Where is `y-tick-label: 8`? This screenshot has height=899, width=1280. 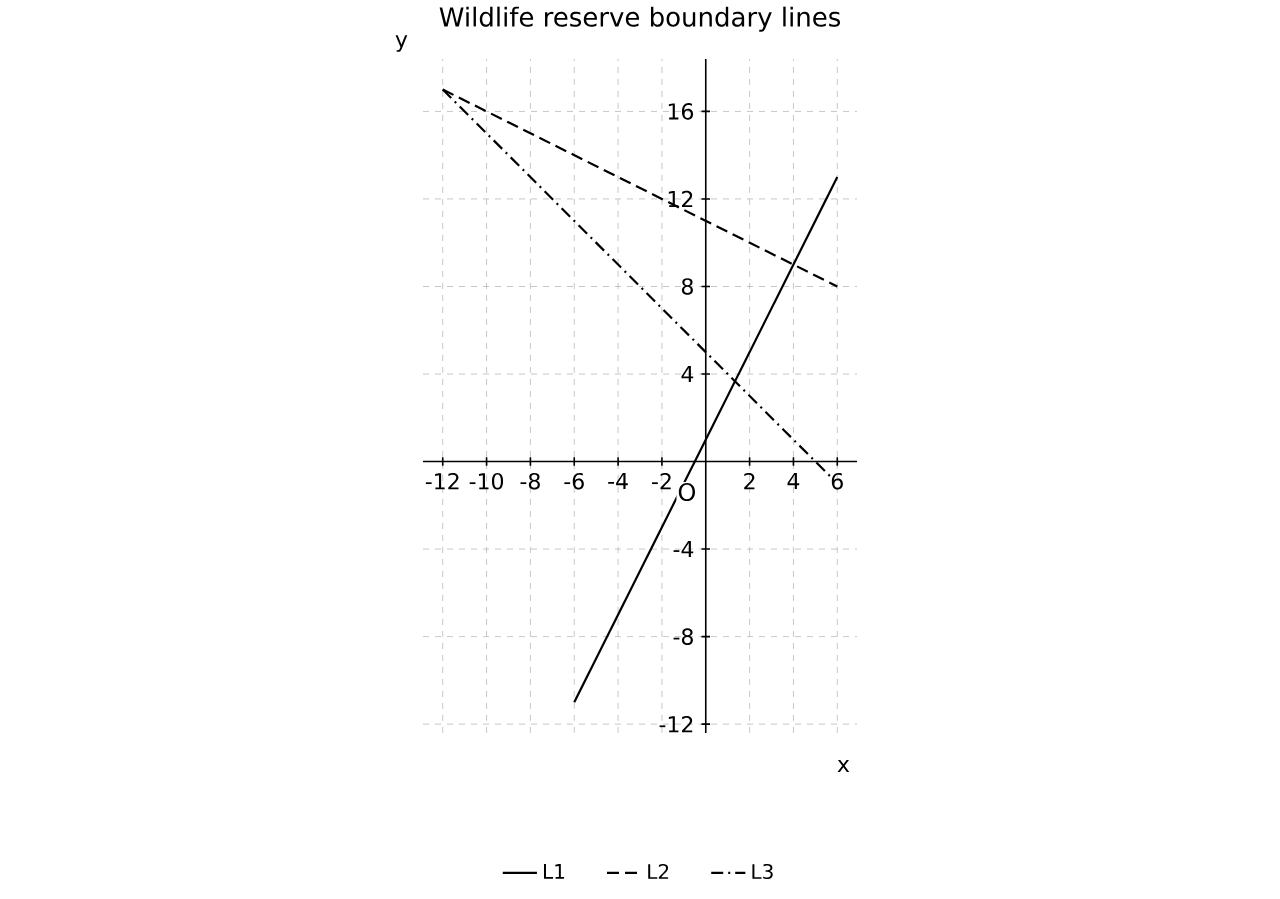 y-tick-label: 8 is located at coordinates (687, 286).